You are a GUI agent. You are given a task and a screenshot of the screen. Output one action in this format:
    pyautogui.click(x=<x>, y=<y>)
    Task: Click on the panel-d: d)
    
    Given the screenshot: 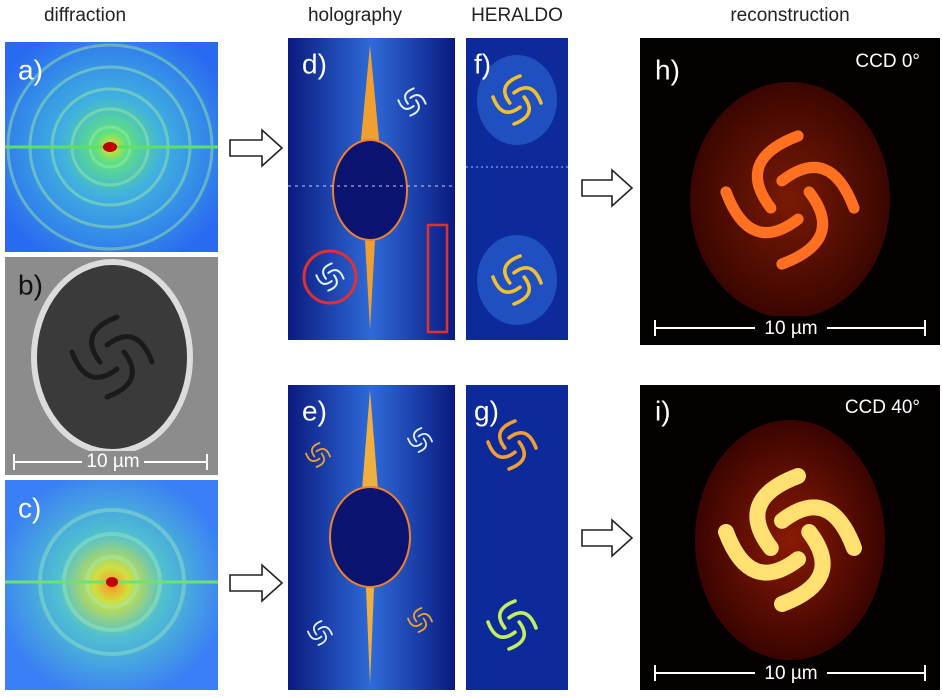 What is the action you would take?
    pyautogui.click(x=371, y=189)
    